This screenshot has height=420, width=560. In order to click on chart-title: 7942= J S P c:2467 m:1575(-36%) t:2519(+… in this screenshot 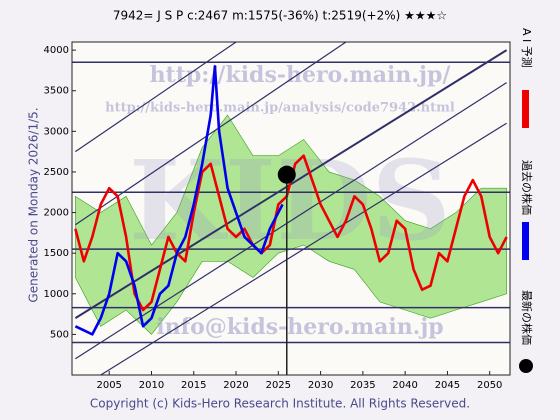, I will do `click(280, 16)`.